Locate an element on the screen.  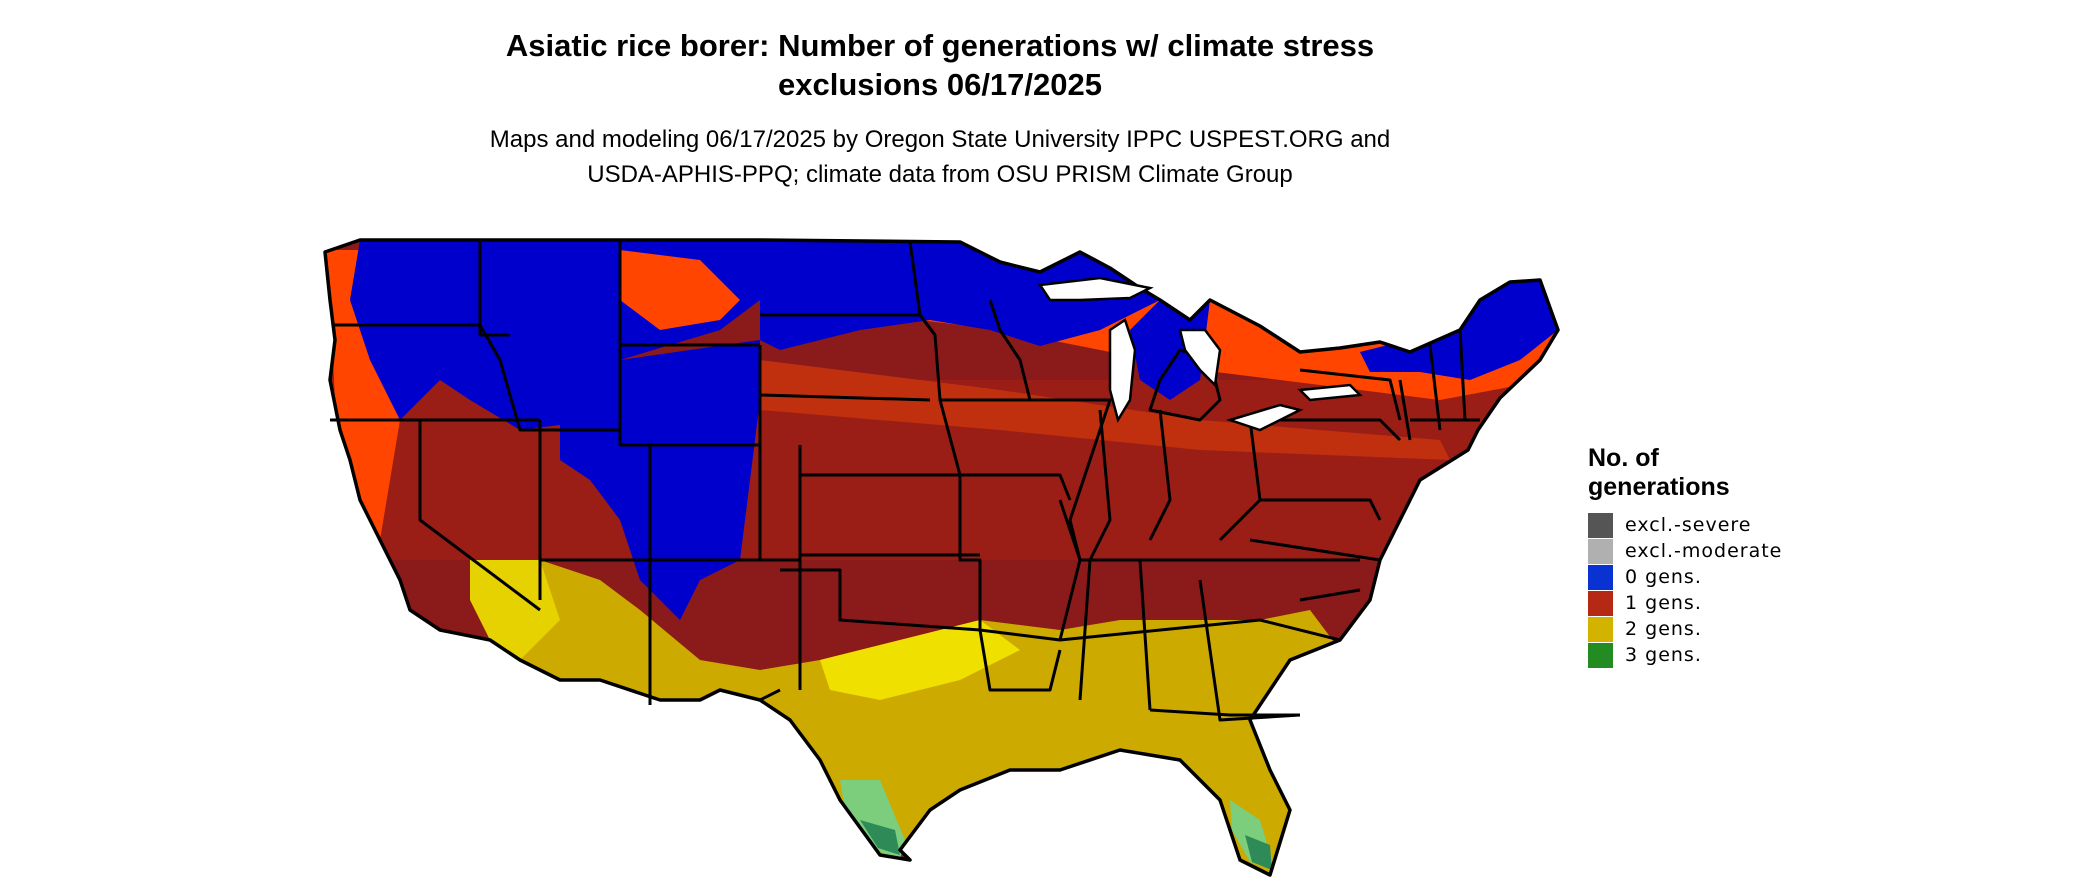
zero-gen-northern-plains is located at coordinates (960, 295).